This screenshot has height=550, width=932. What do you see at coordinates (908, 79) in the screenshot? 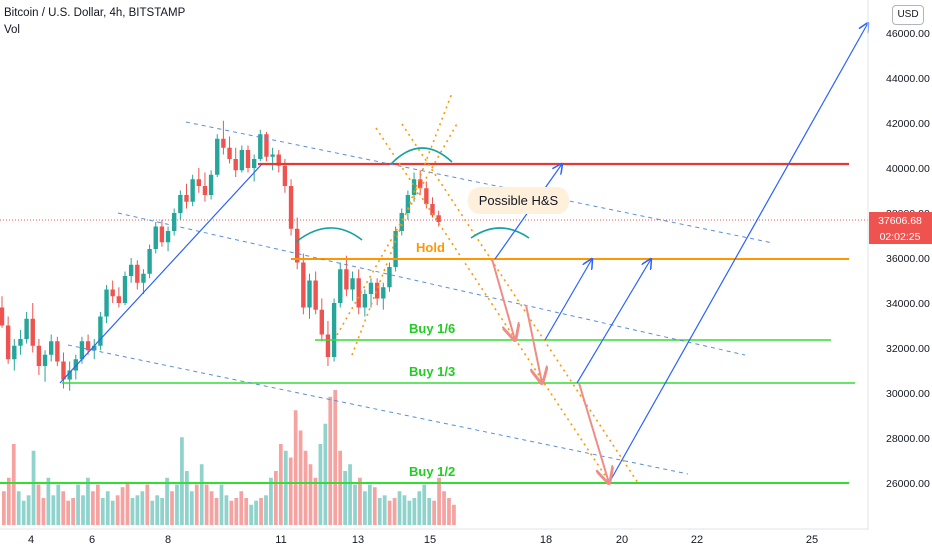
I see `price-tick-label: 44000.00` at bounding box center [908, 79].